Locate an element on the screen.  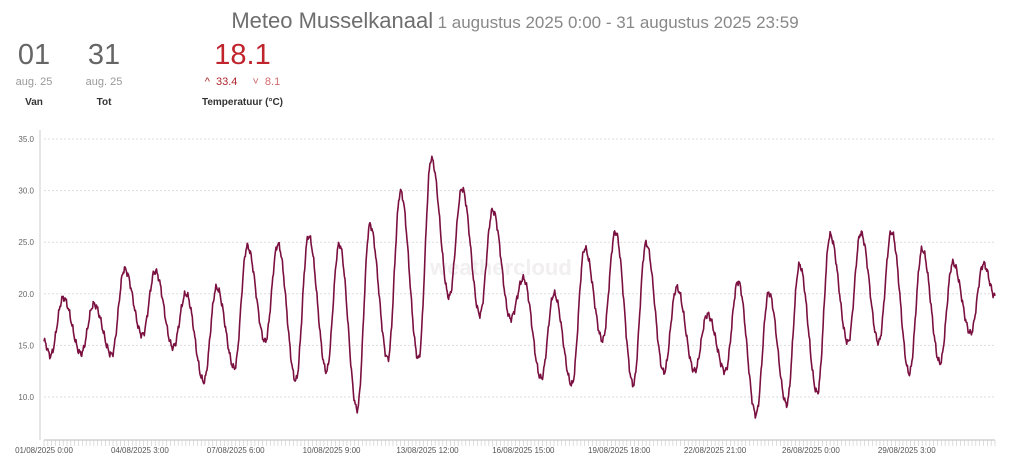
y-tick-label: 20.0 is located at coordinates (26, 294).